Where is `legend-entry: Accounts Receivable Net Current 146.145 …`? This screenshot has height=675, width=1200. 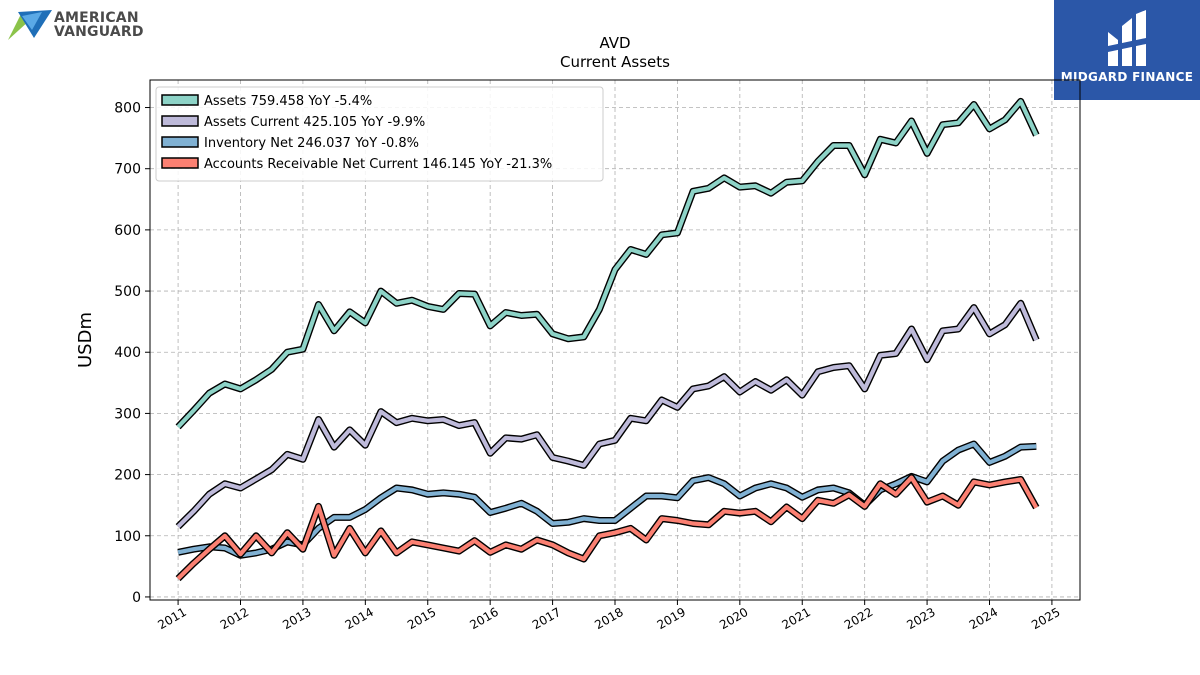
legend-entry: Accounts Receivable Net Current 146.145 … is located at coordinates (378, 164).